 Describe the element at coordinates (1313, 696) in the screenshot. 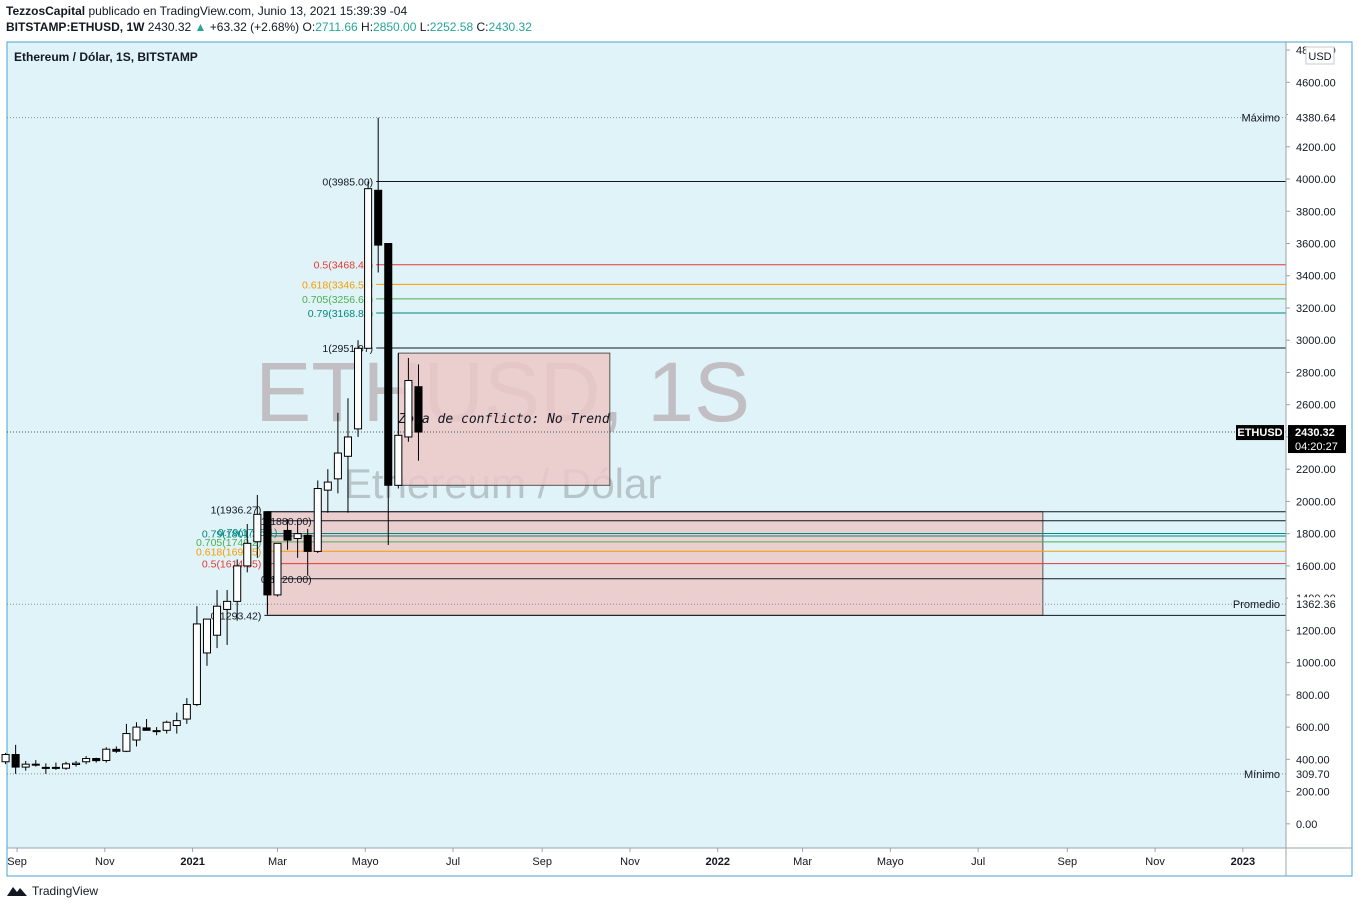

I see `y-tick-label: 800.00` at that location.